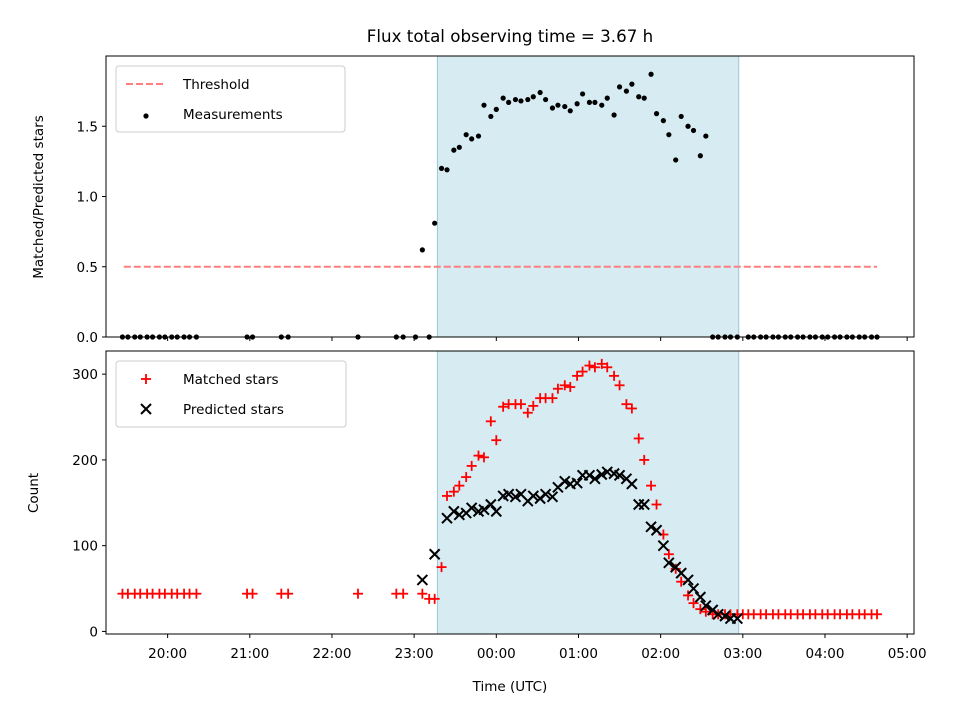 Image resolution: width=960 pixels, height=720 pixels. Describe the element at coordinates (510, 36) in the screenshot. I see `chart-title: Flux total observing time = 3.67 h` at that location.